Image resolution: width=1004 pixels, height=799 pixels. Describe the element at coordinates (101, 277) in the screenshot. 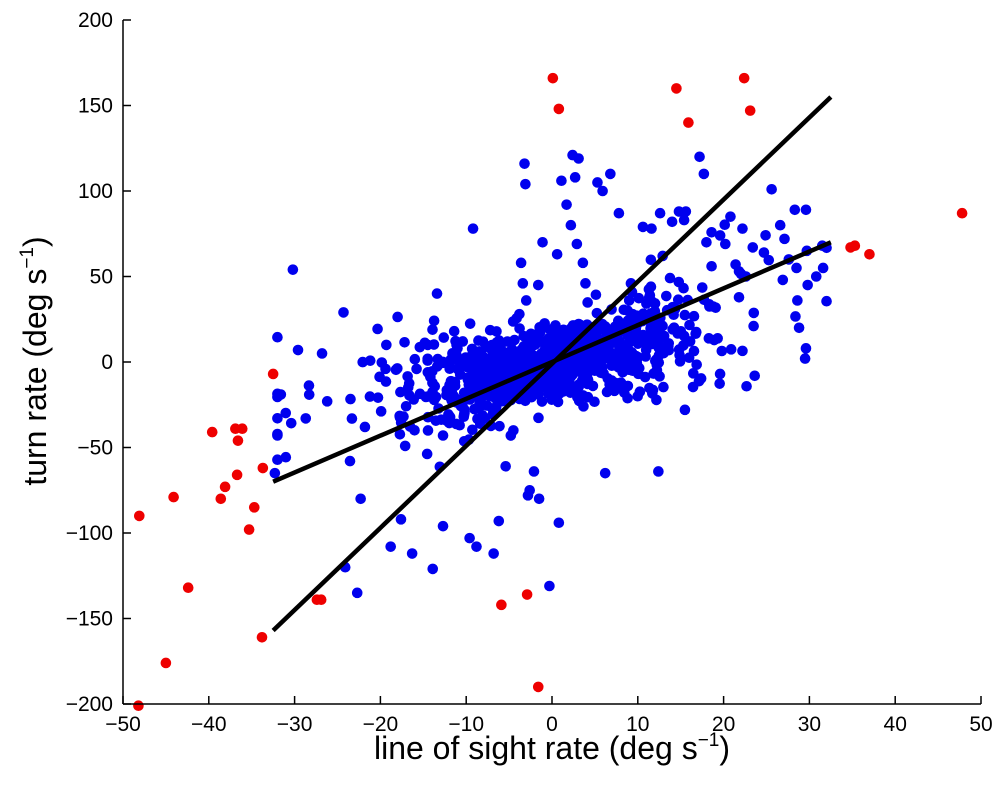

I see `y-tick-label: 50` at that location.